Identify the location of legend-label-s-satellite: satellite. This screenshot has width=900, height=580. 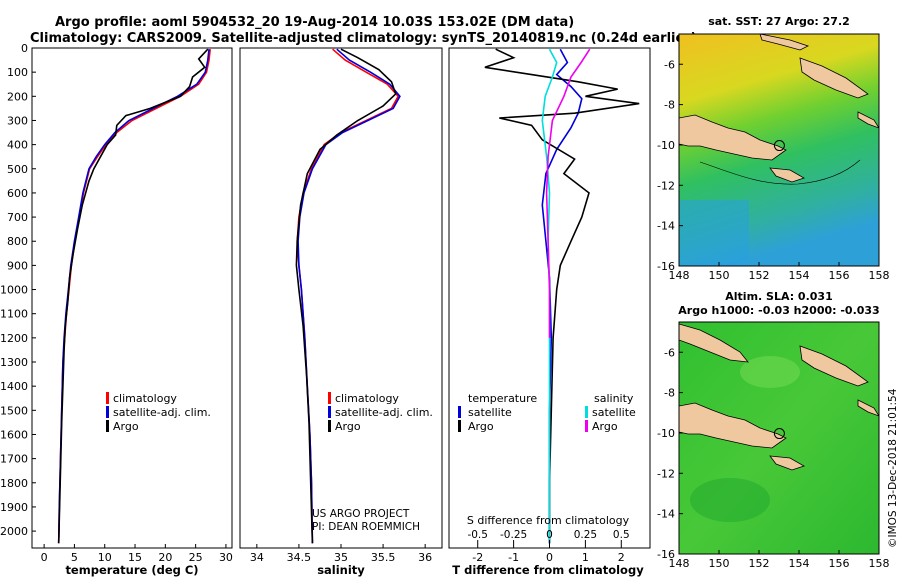
(614, 412).